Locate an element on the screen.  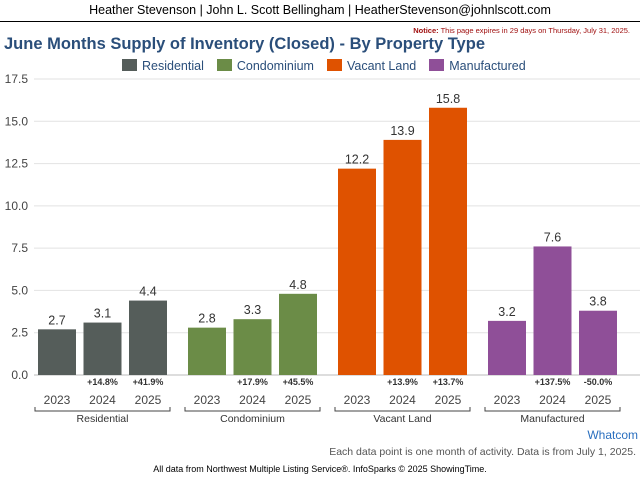
legend-label: Manufactured is located at coordinates (487, 65).